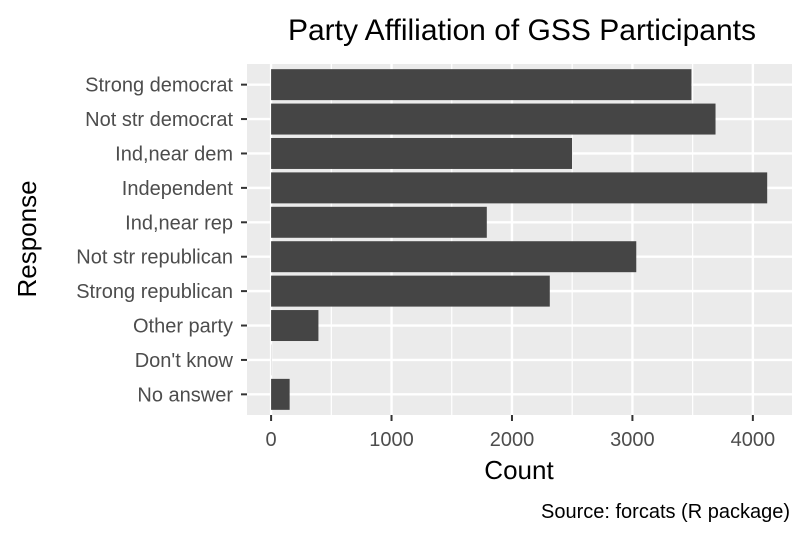 This screenshot has height=537, width=806. I want to click on y-tick-label: Not str democrat, so click(159, 120).